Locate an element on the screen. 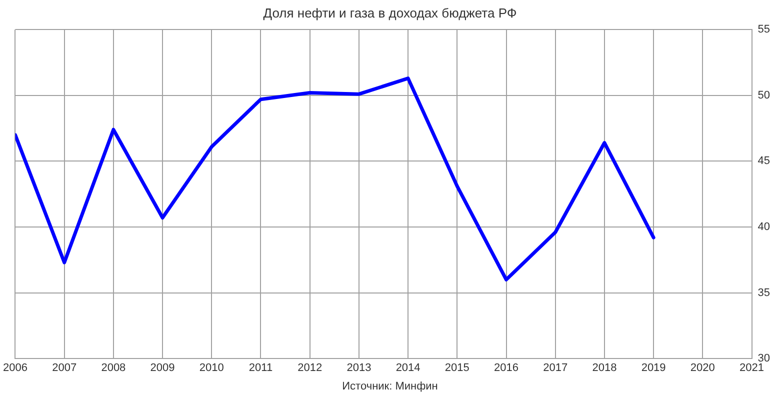 The width and height of the screenshot is (780, 397). x-tick-label: 2020 is located at coordinates (702, 368).